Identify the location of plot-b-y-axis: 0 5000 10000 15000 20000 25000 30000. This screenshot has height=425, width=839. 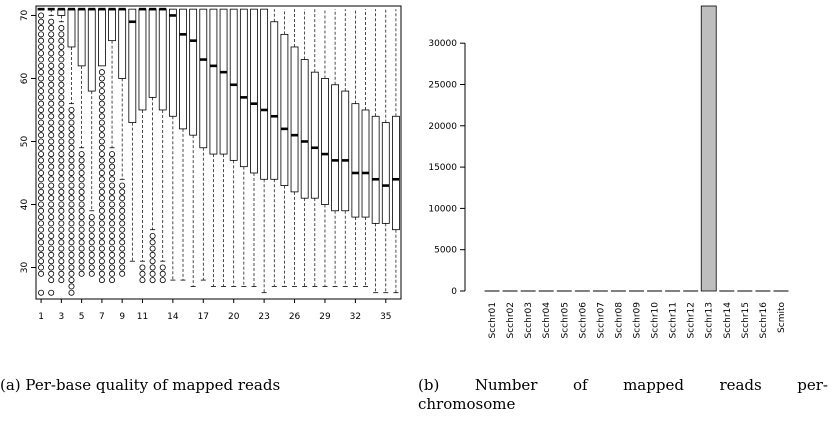
(447, 168).